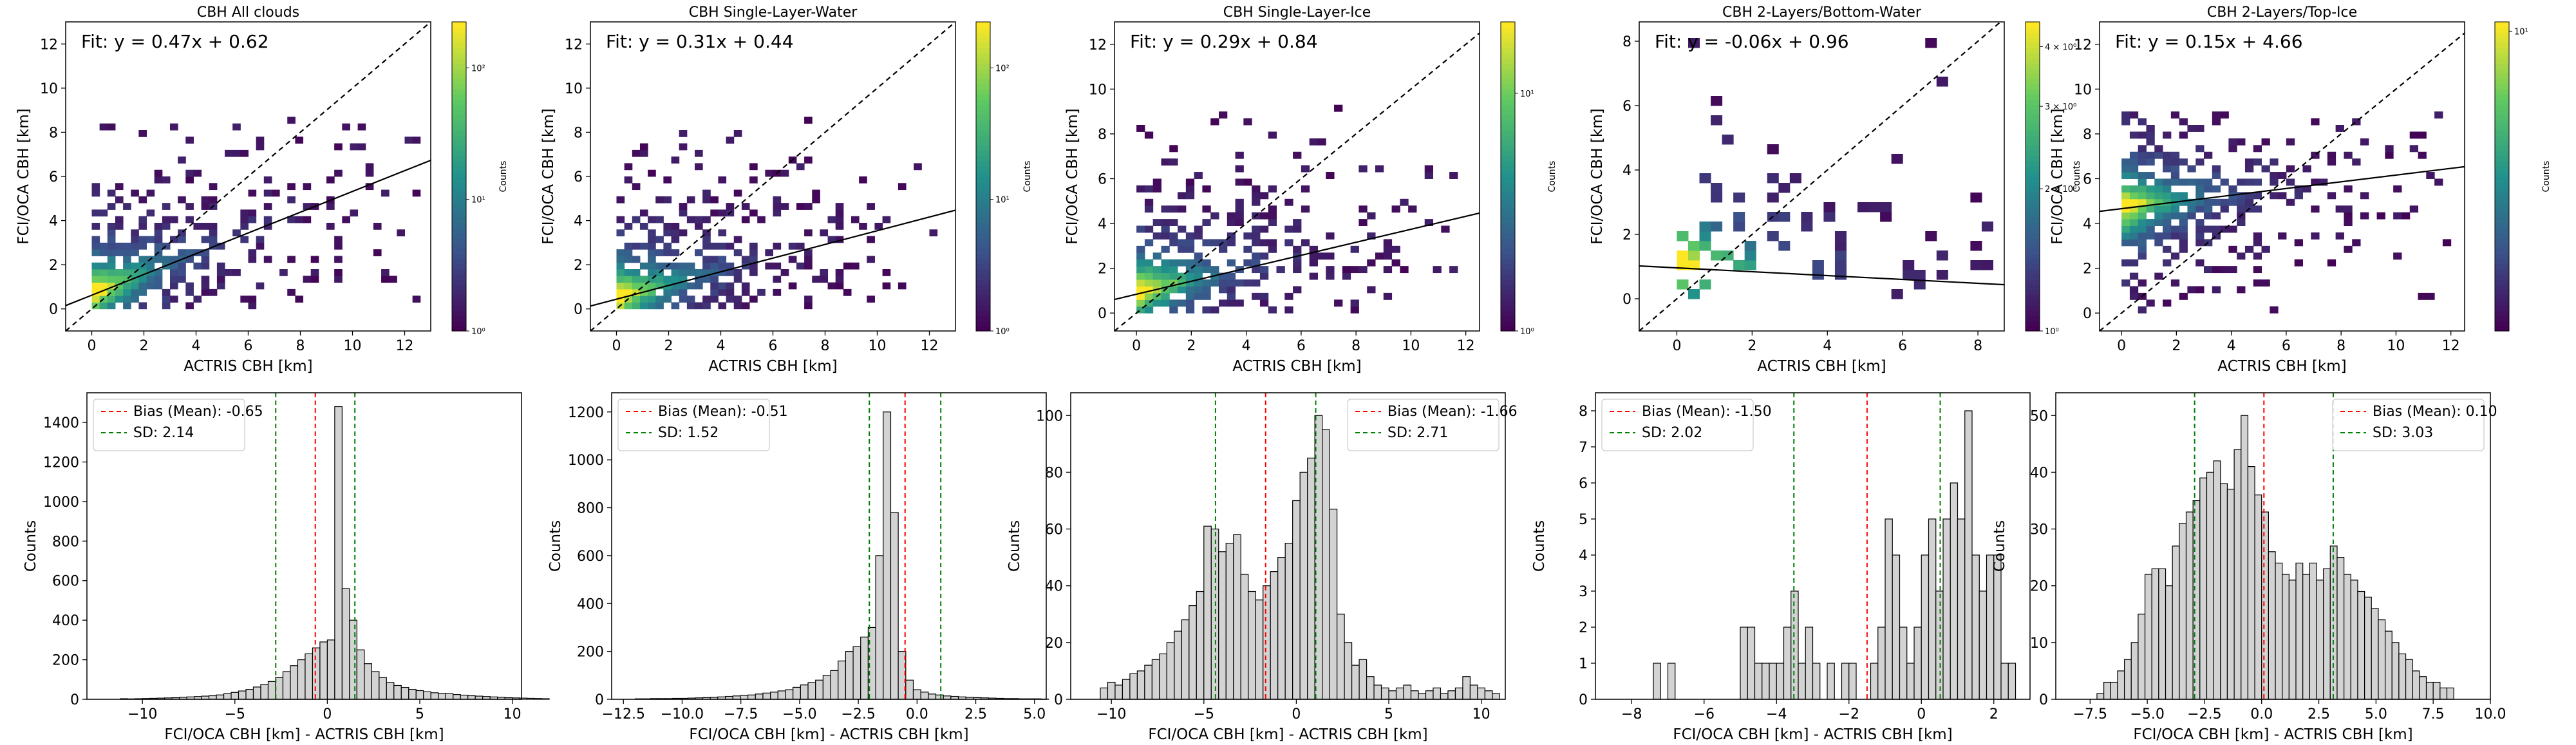 Image resolution: width=2576 pixels, height=745 pixels. What do you see at coordinates (1704, 714) in the screenshot?
I see `x-tick-label: −6` at bounding box center [1704, 714].